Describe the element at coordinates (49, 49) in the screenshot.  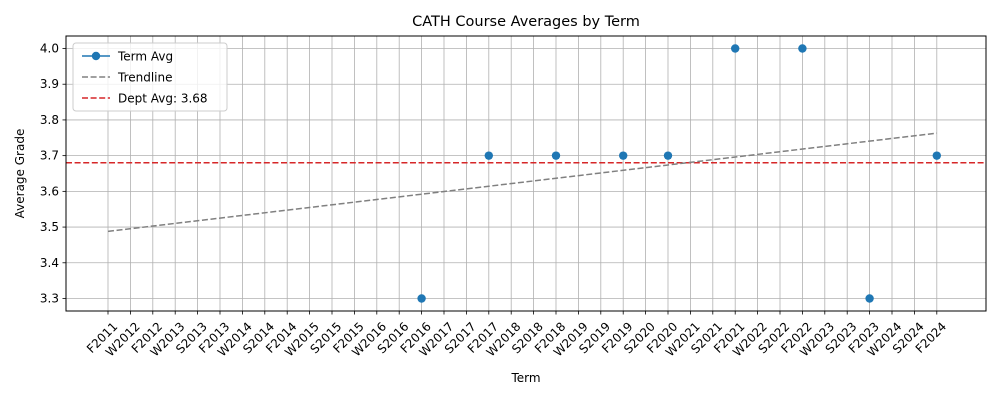
I see `y-tick-label: 4.0` at that location.